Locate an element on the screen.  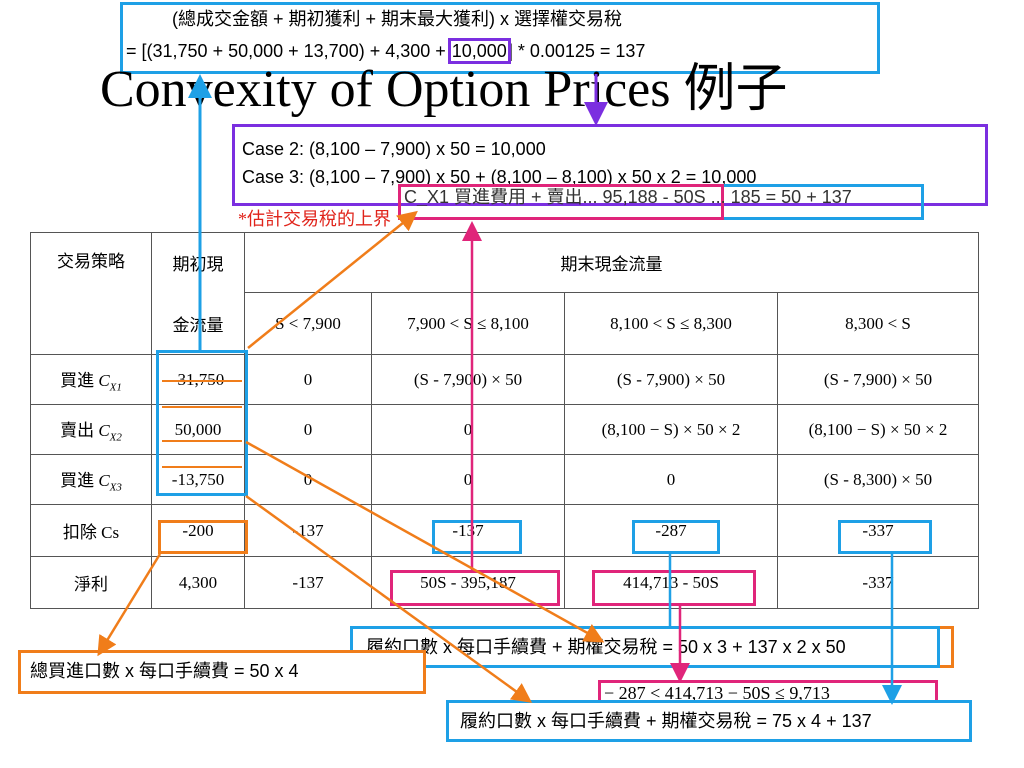
slide-title: Convexity of Option Prices 例子 is located at coordinates (444, 89).